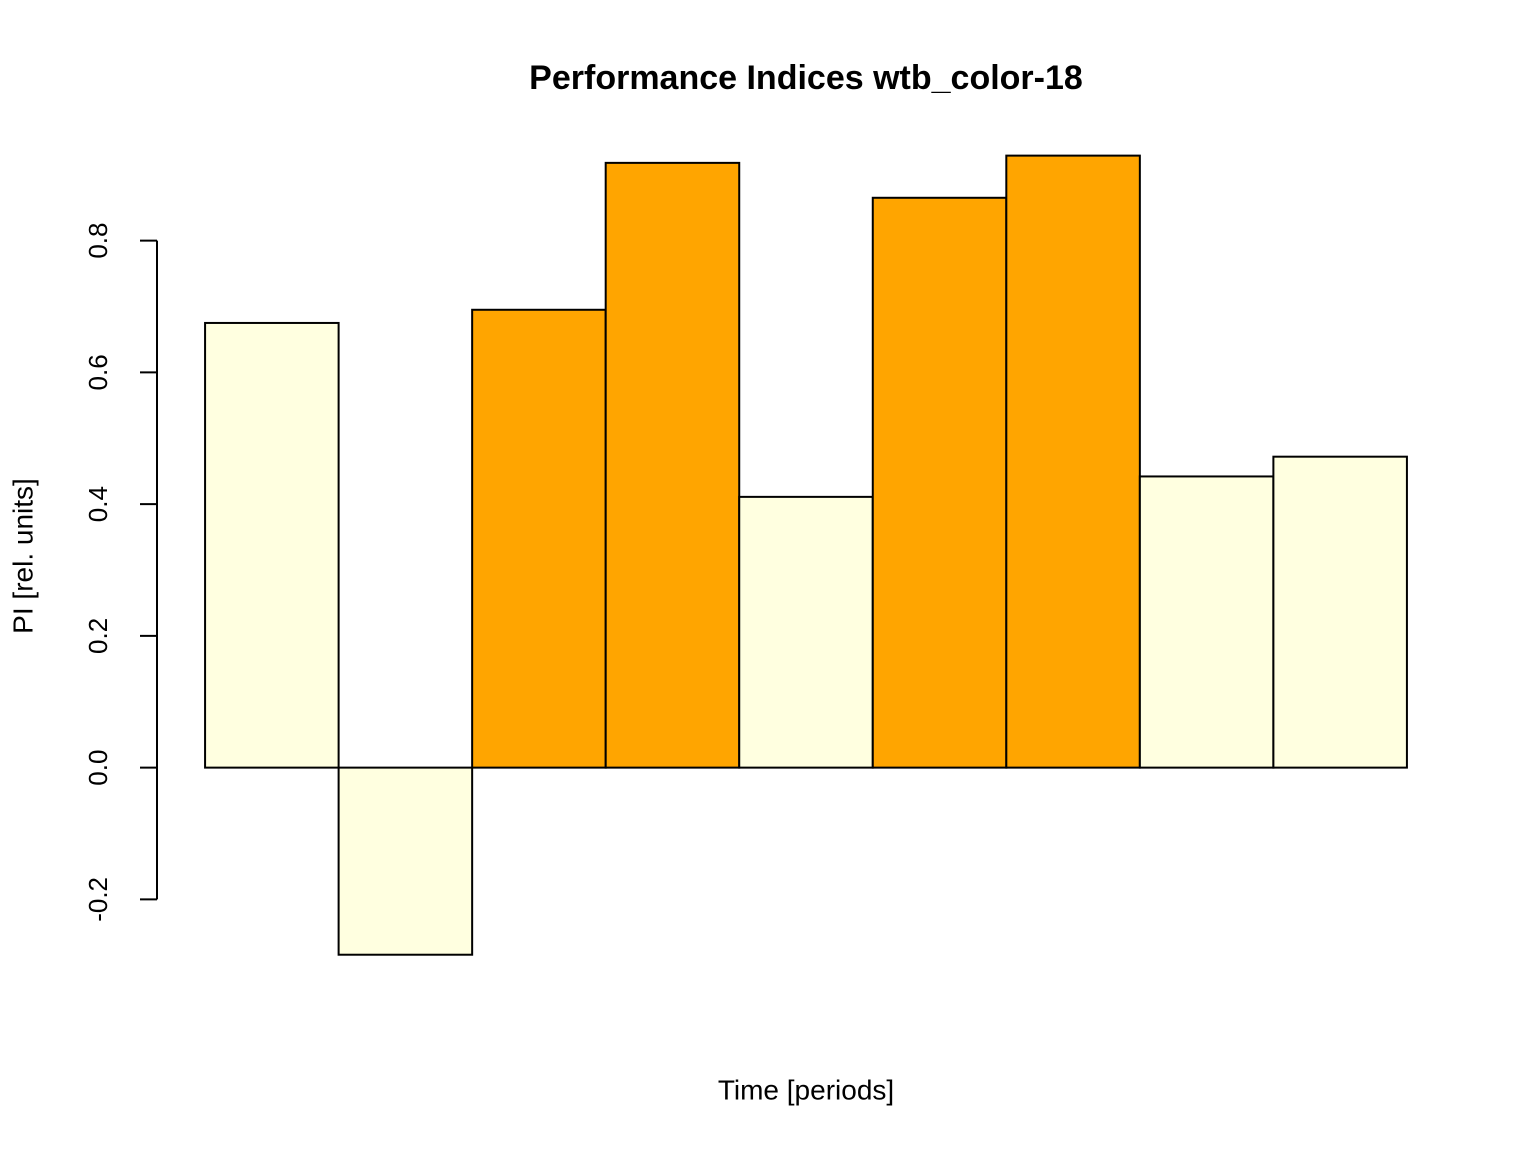 The width and height of the screenshot is (1536, 1152). I want to click on y-axis-title: PI [rel. units], so click(22, 556).